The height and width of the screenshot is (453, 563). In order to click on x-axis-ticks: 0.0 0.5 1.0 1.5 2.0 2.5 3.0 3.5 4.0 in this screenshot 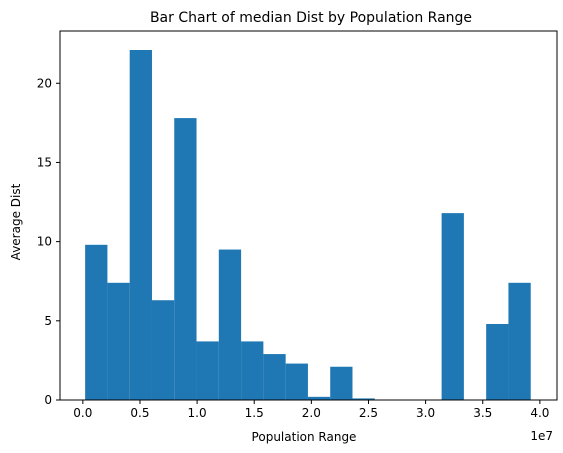, I will do `click(311, 410)`.